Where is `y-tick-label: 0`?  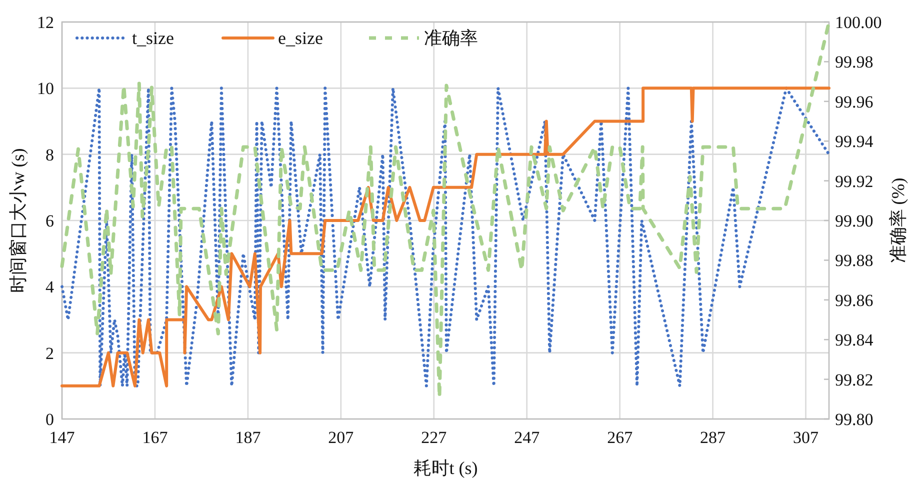
y-tick-label: 0 is located at coordinates (50, 419).